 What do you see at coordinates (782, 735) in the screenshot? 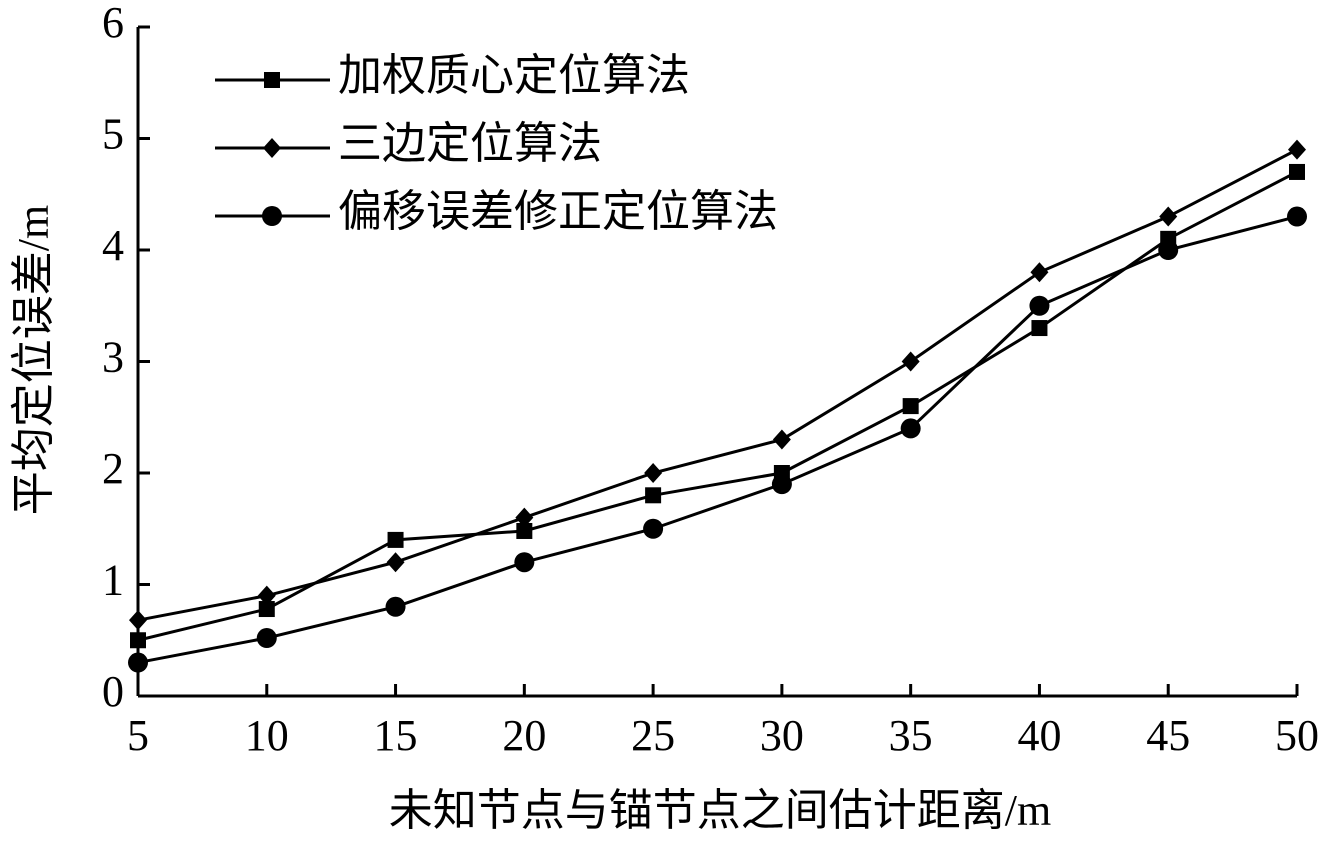
I see `x-tick-label: 30` at bounding box center [782, 735].